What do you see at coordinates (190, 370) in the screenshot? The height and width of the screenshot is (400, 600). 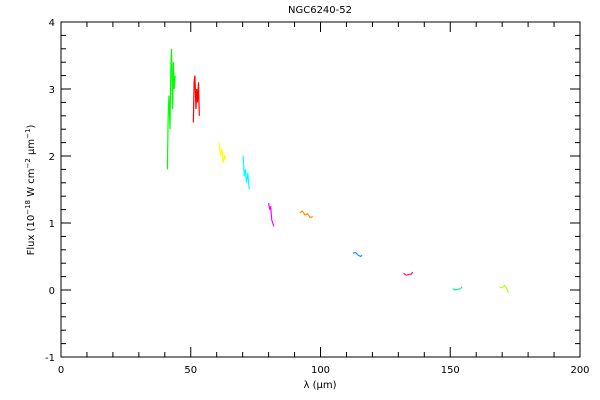 I see `x-tick-label: 50` at bounding box center [190, 370].